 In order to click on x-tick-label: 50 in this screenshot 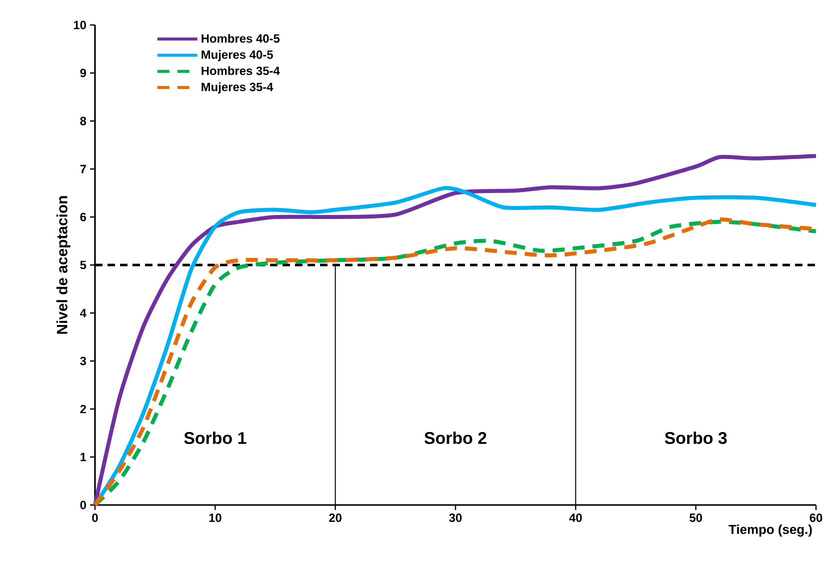, I will do `click(696, 518)`.